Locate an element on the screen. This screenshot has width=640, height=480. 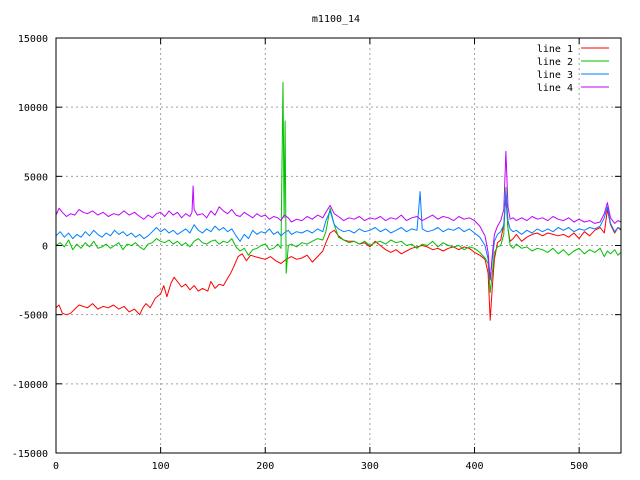
y-tick-label: 15000 is located at coordinates (33, 39).